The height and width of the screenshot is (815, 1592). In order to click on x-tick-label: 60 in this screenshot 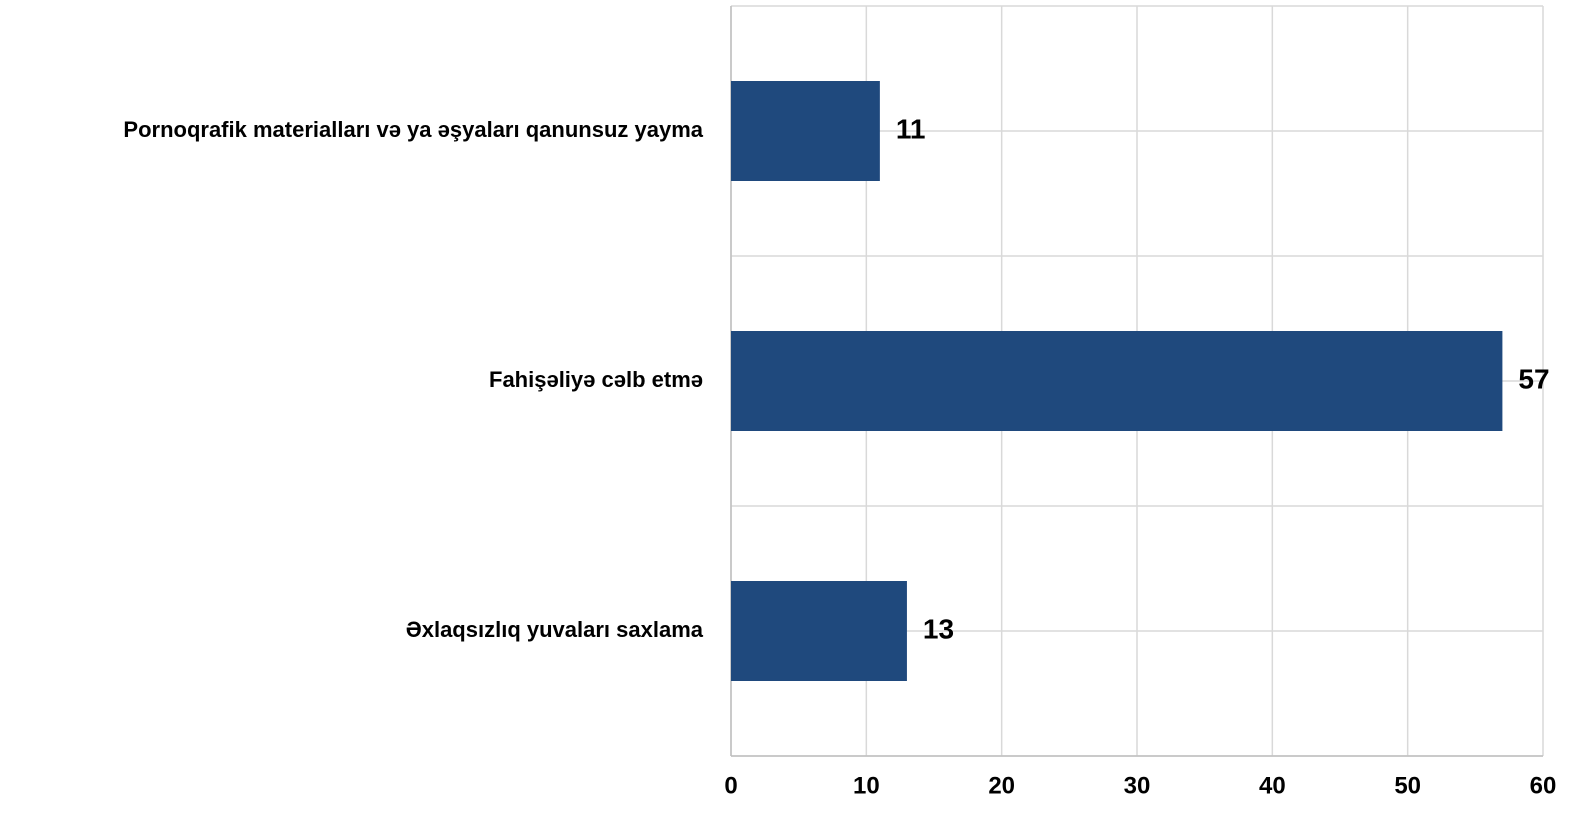, I will do `click(1543, 785)`.